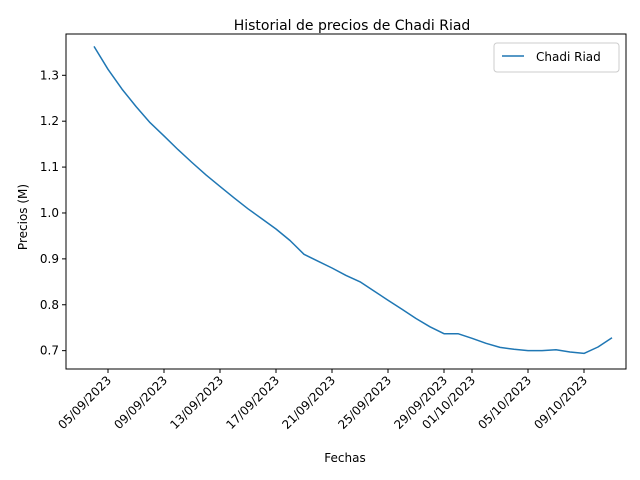 The width and height of the screenshot is (640, 480). What do you see at coordinates (504, 402) in the screenshot?
I see `x-tick-label: 05/10/2023` at bounding box center [504, 402].